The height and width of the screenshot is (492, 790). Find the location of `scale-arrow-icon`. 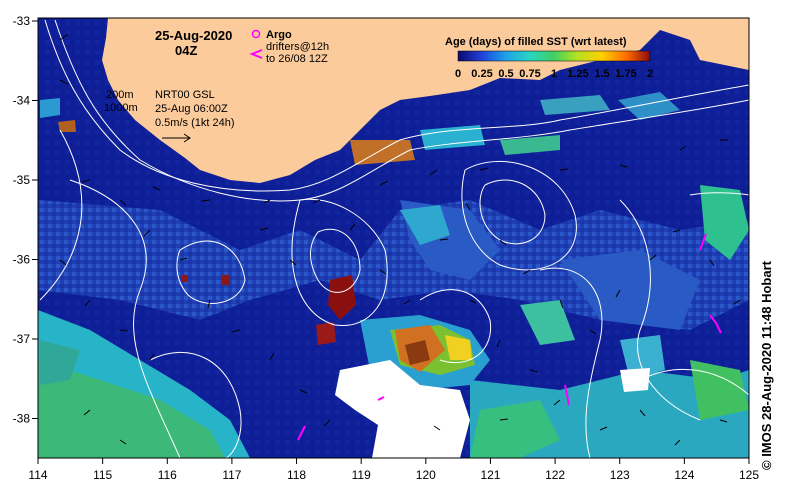

scale-arrow-icon is located at coordinates (176, 138).